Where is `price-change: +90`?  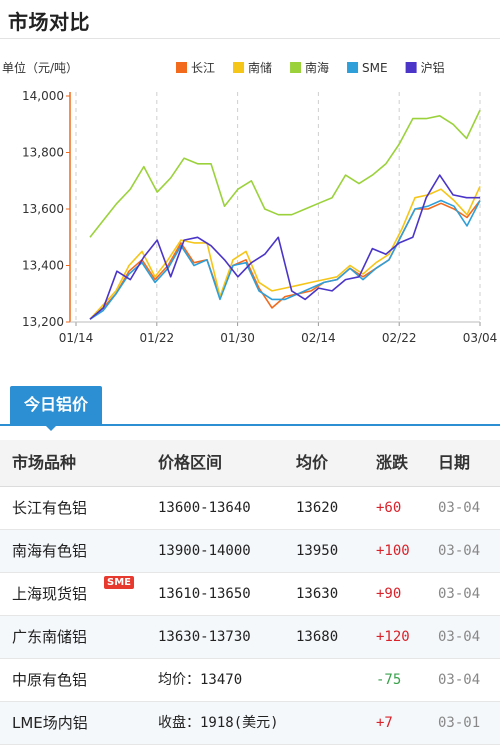
price-change: +90 is located at coordinates (389, 594).